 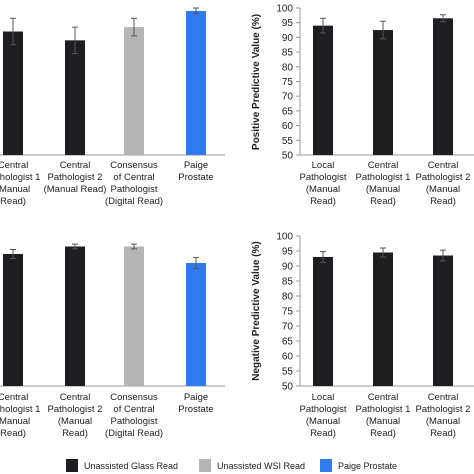 I want to click on legend-label: Unassisted Glass Read, so click(x=131, y=466).